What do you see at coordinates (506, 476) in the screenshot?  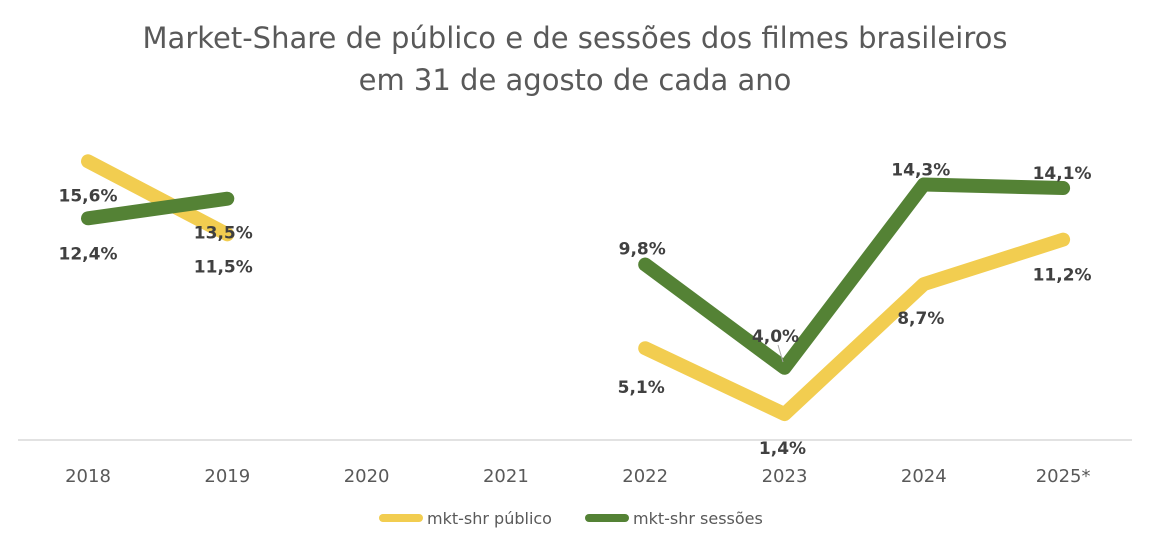 I see `x-tick-label: 2021` at bounding box center [506, 476].